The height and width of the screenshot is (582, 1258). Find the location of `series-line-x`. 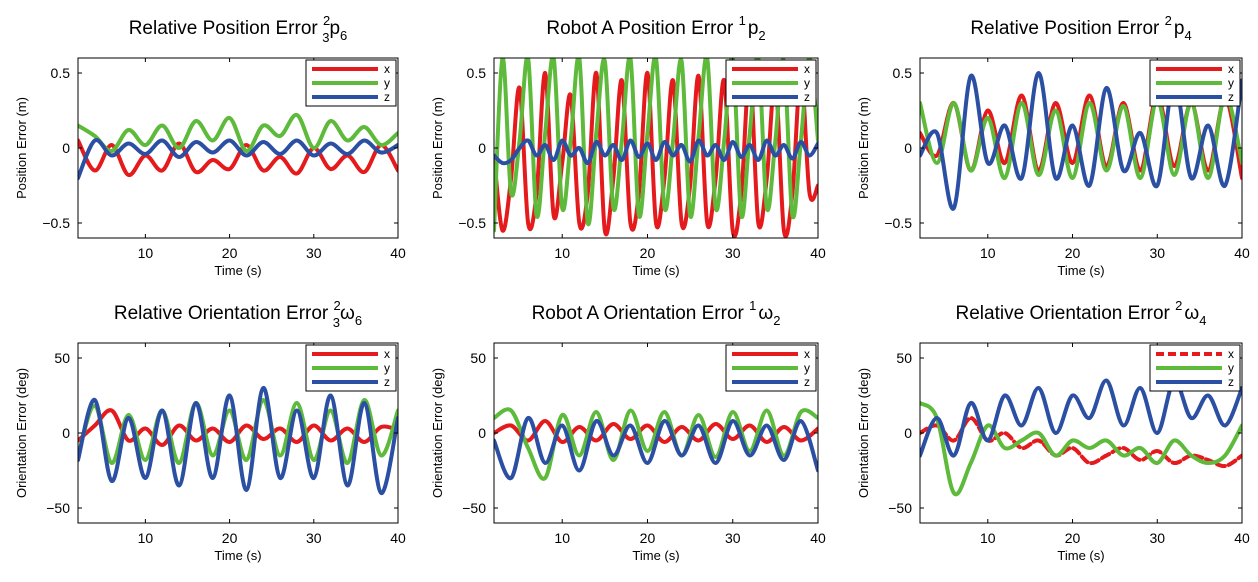

series-line-x is located at coordinates (656, 154).